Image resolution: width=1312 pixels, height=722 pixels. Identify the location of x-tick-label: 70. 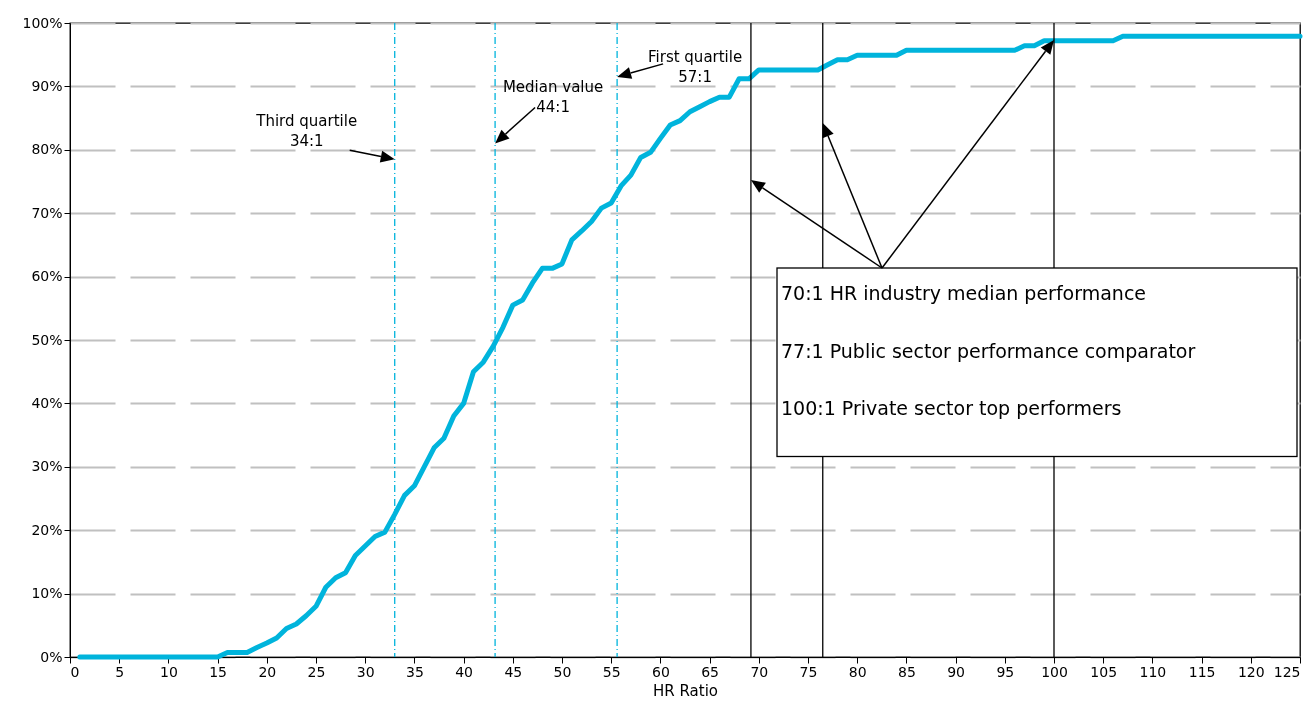
(759, 671).